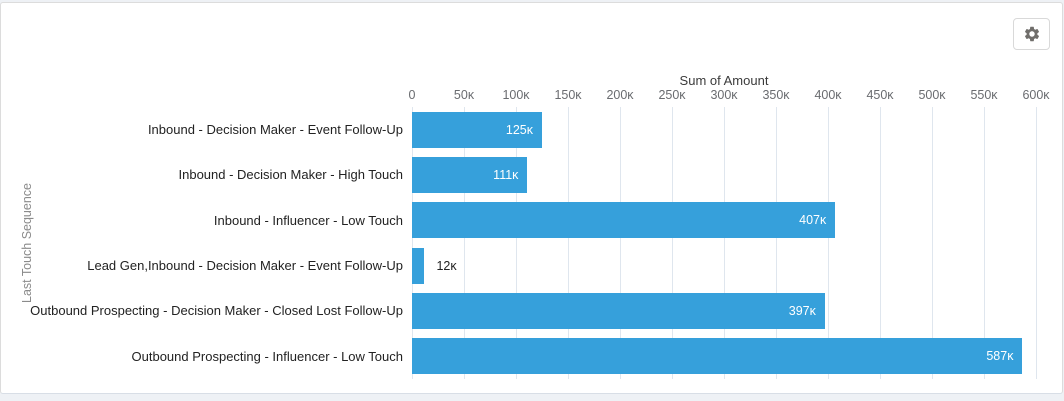 The height and width of the screenshot is (401, 1064). I want to click on x-tick-label: 50ᴋ, so click(464, 95).